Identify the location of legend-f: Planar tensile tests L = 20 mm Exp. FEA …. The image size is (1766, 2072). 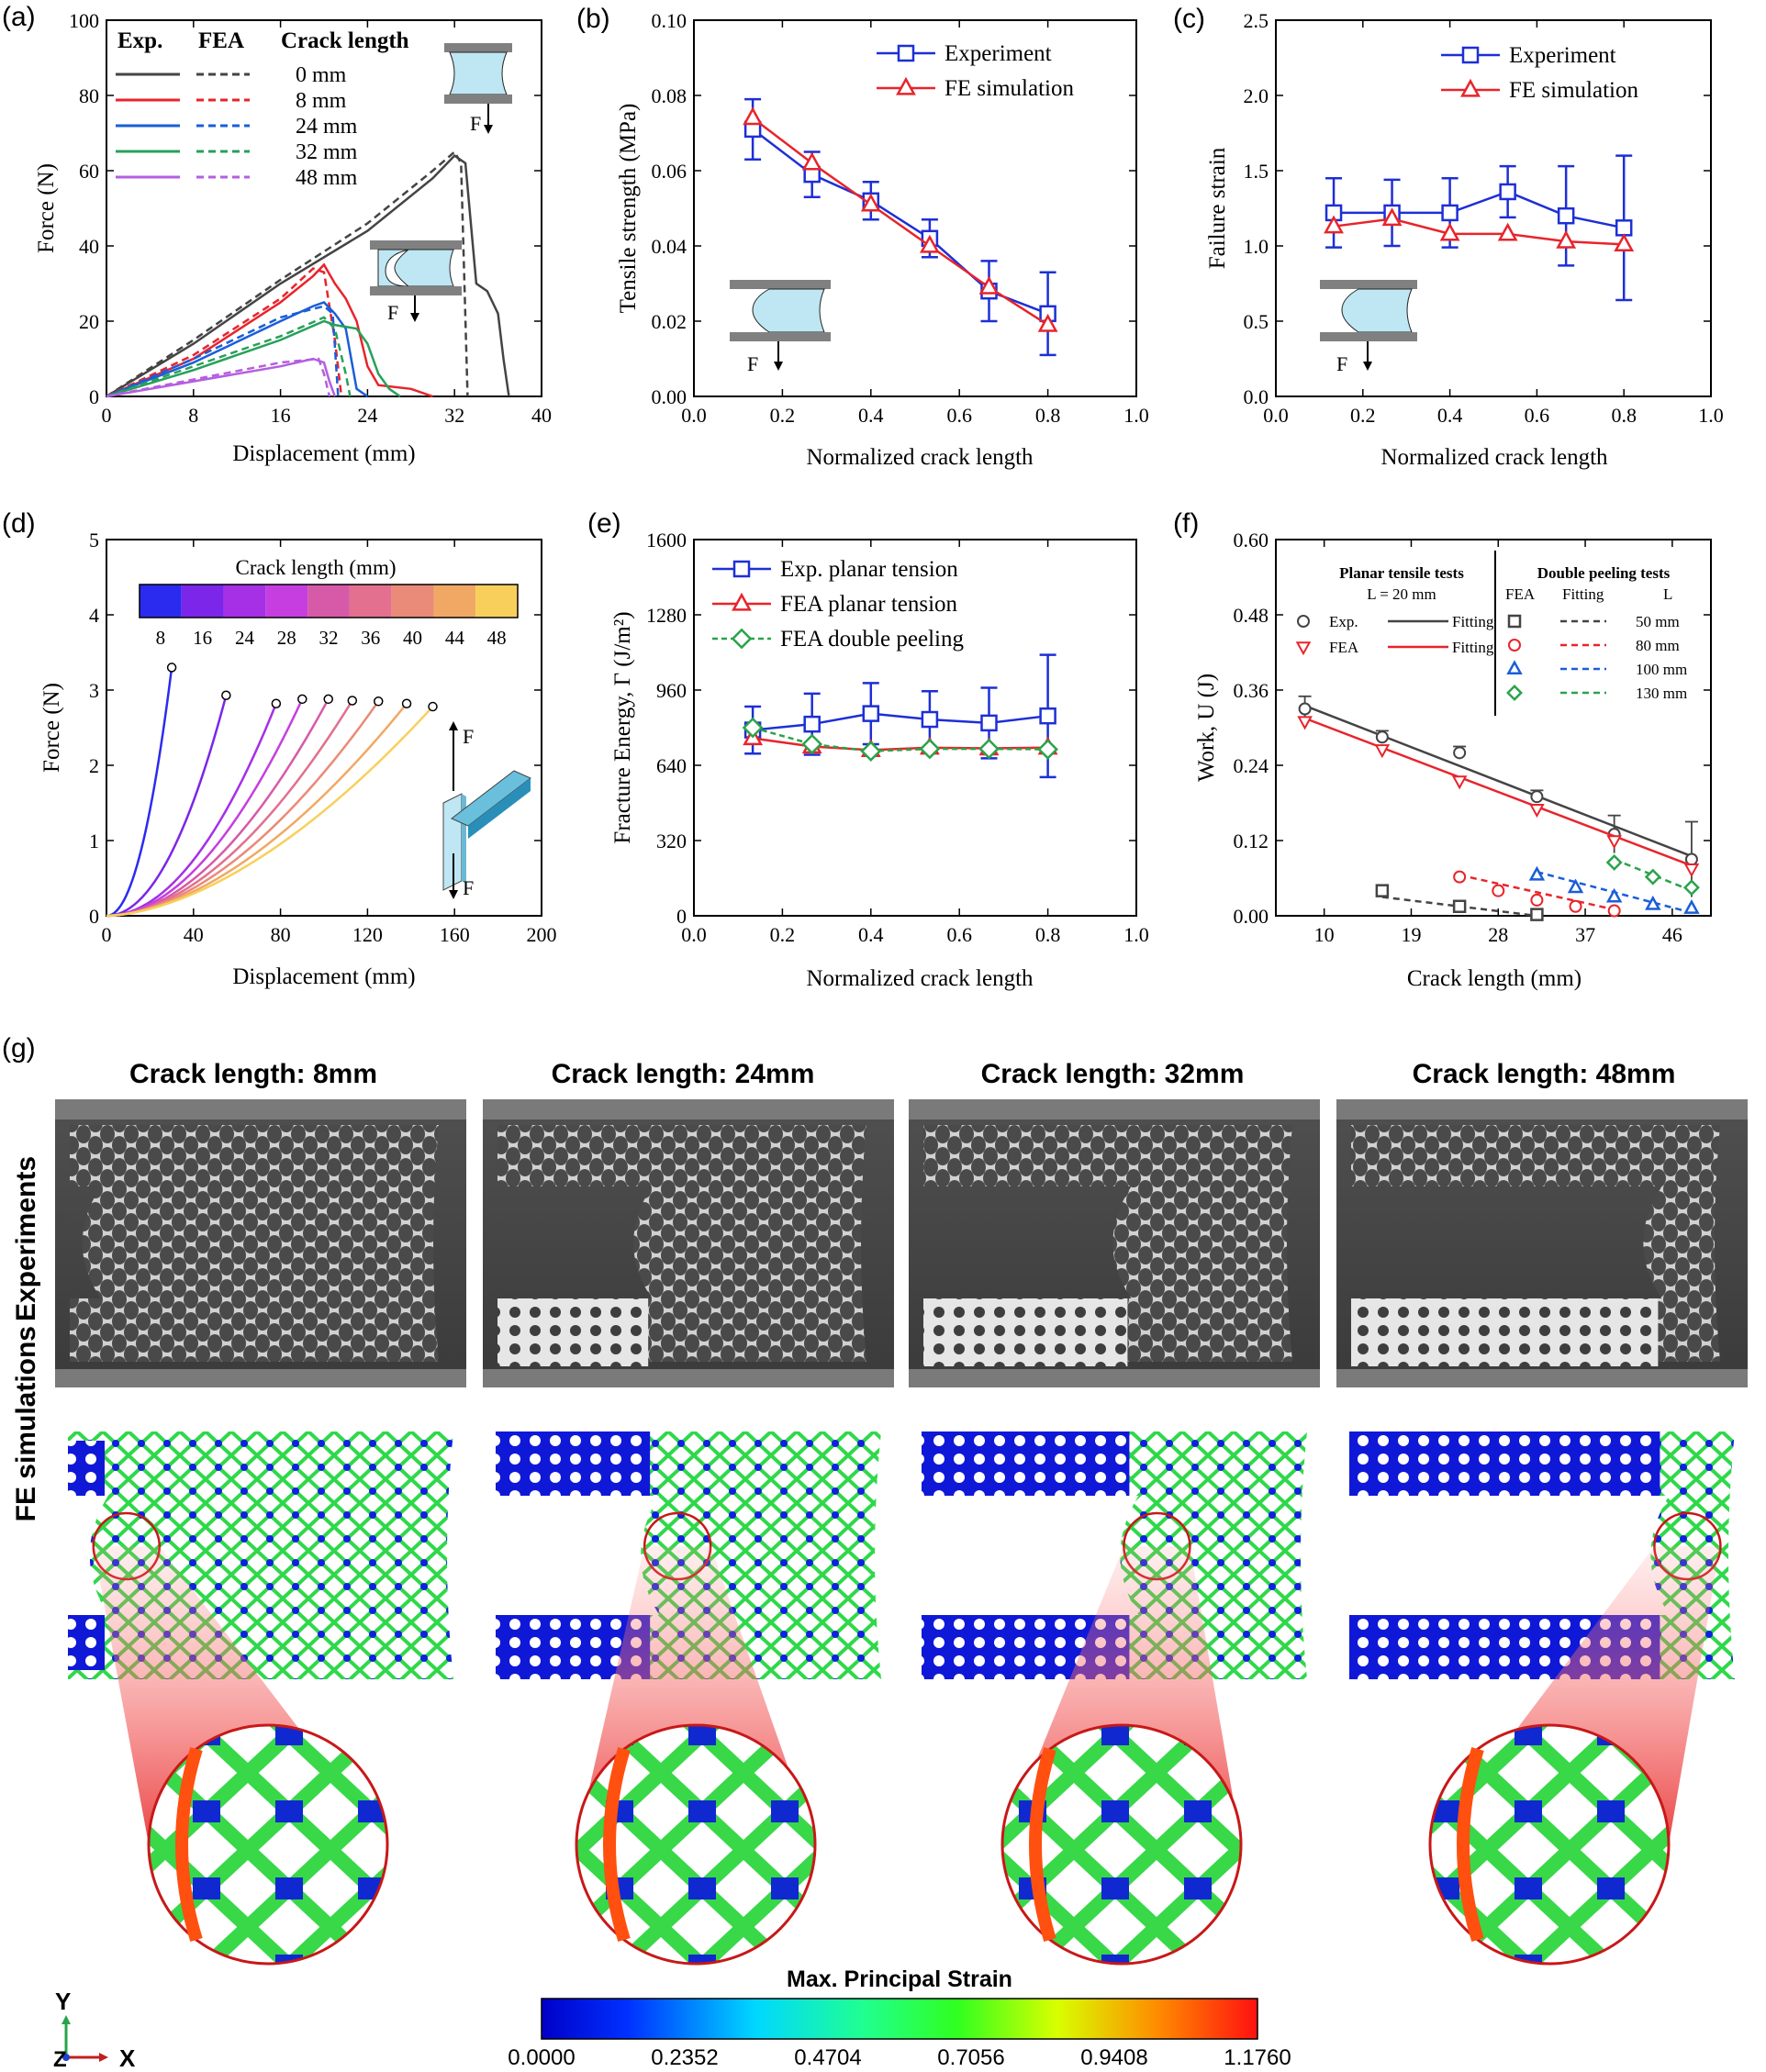
(1491, 633).